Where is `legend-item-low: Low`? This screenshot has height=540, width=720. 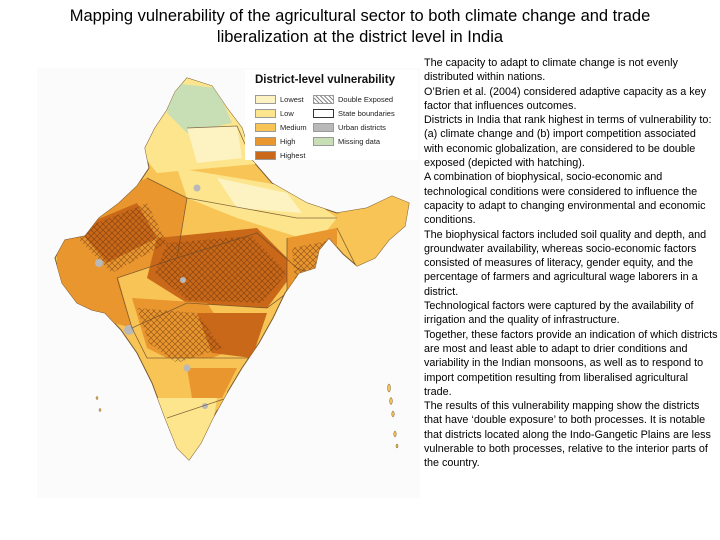
legend-item-low: Low is located at coordinates (274, 113).